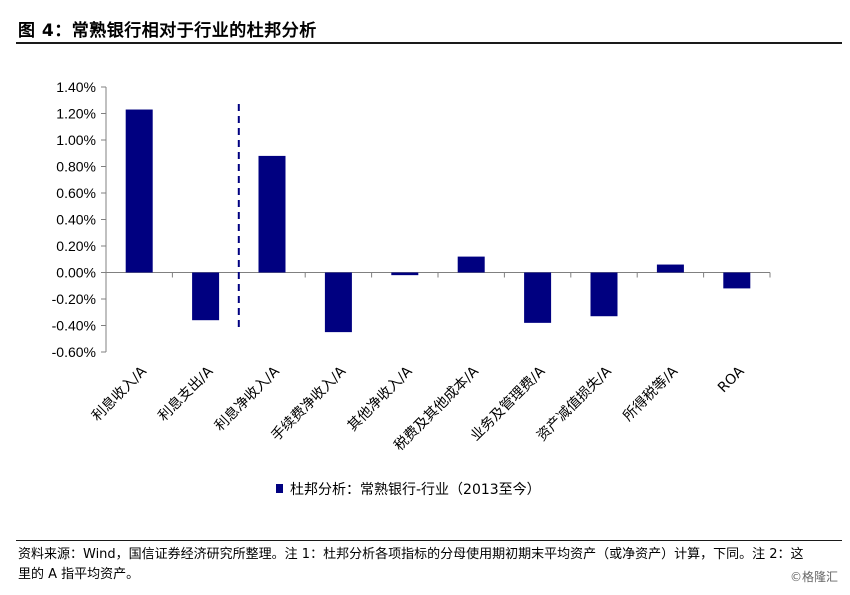 The image size is (850, 595). I want to click on y-tick-label: 0.20%, so click(76, 246).